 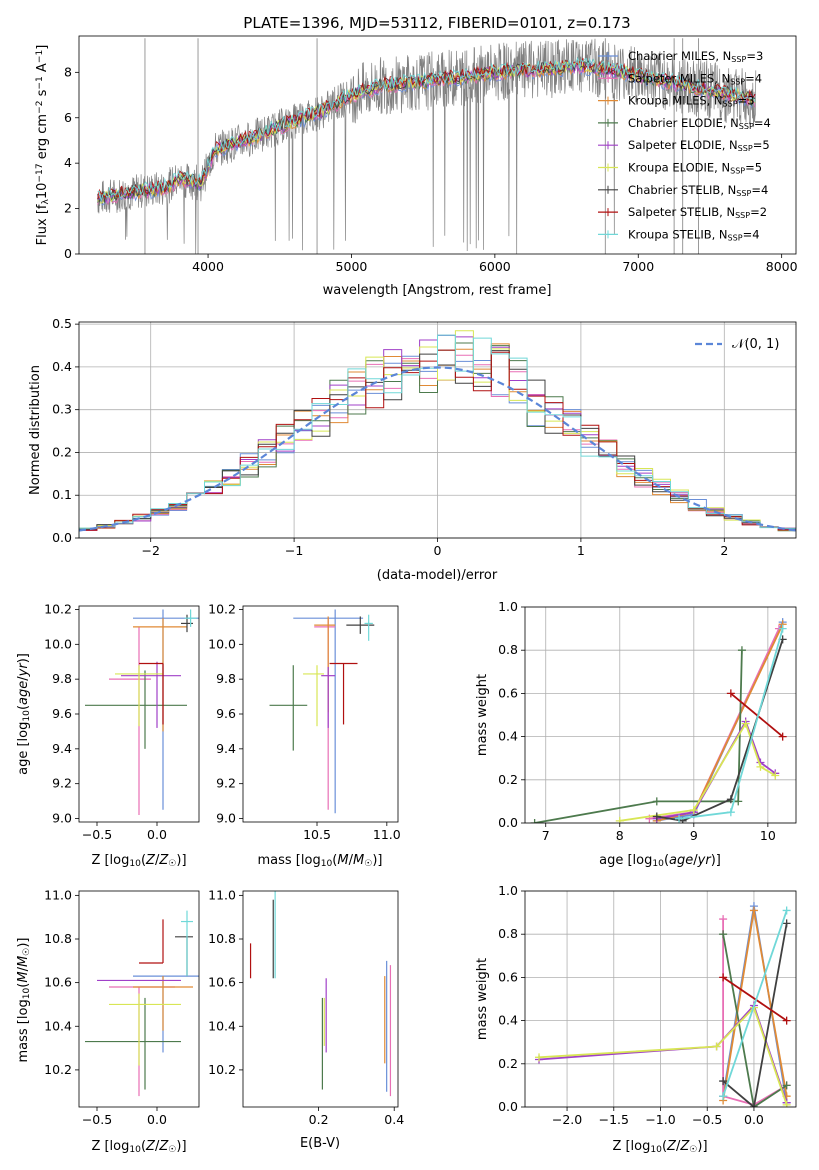 I want to click on legend-entry: Salpeter MILES, NSSP=4, so click(x=695, y=78).